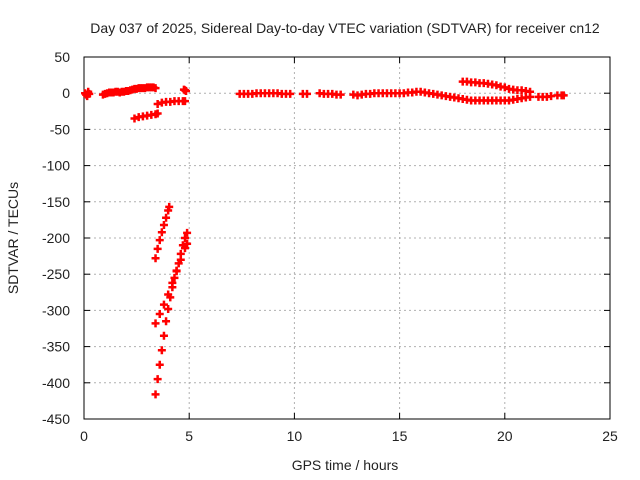 The height and width of the screenshot is (480, 640). Describe the element at coordinates (13, 238) in the screenshot. I see `y-axis-label: SDTVAR / TECUs` at that location.